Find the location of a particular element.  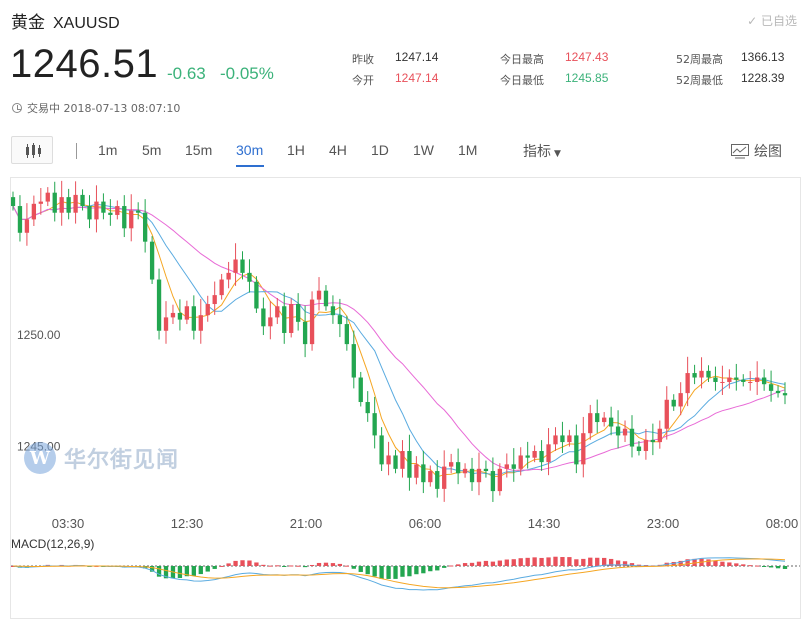

x-tick-label: 12:30 is located at coordinates (187, 523).